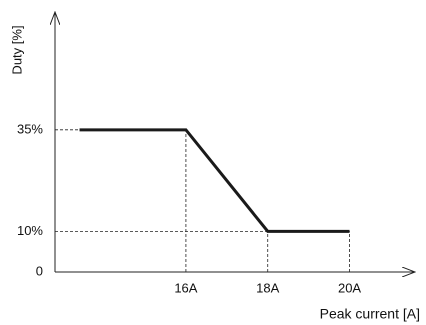 This screenshot has height=325, width=426. What do you see at coordinates (267, 287) in the screenshot?
I see `x-tick-label: 18A` at bounding box center [267, 287].